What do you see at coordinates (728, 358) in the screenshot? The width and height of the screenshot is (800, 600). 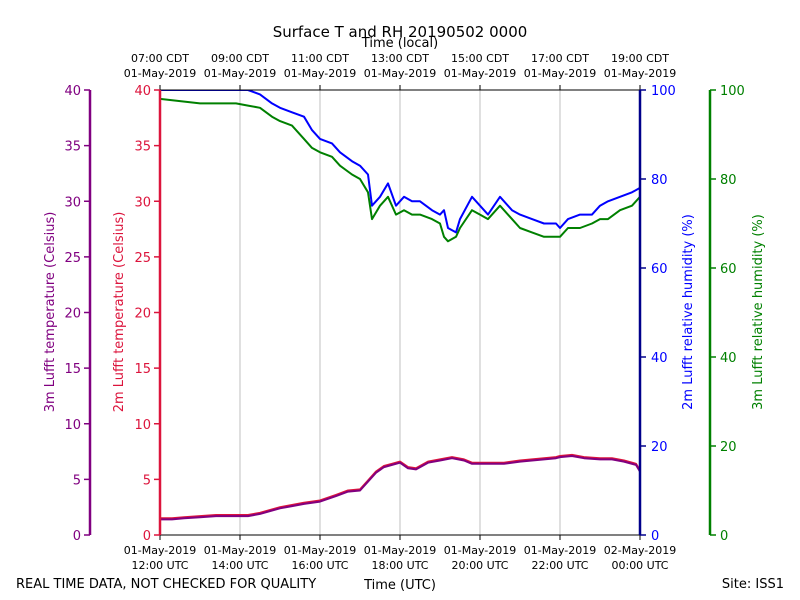 I see `right-outer-tick-label: 40` at bounding box center [728, 358].